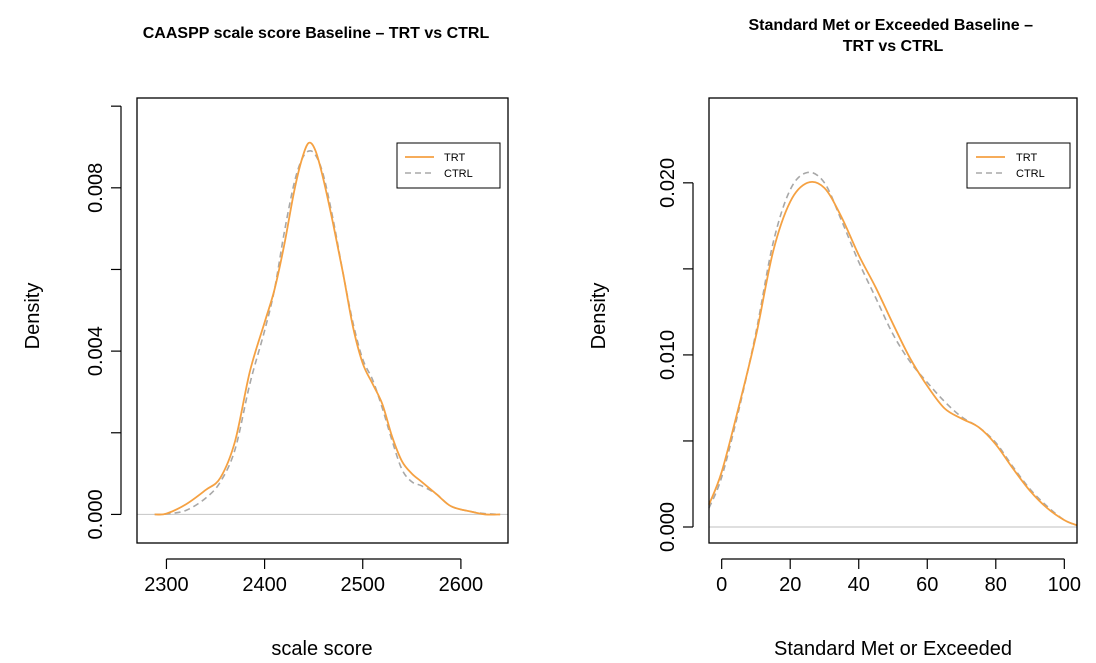 Image resolution: width=1096 pixels, height=663 pixels. I want to click on x-tick-label: 0, so click(721, 585).